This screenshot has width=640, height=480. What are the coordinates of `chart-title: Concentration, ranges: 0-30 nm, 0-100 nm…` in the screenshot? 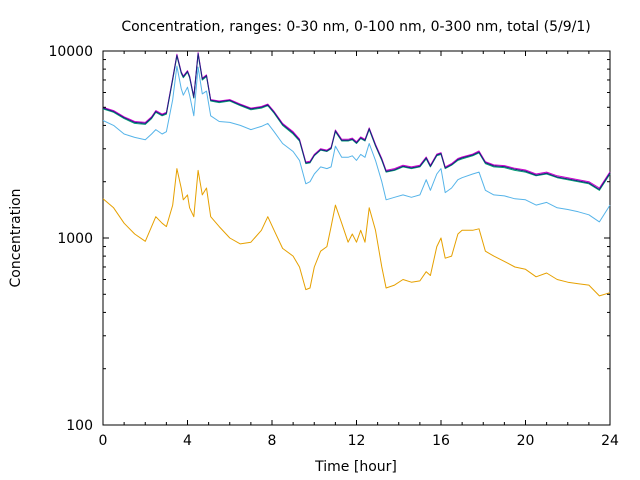 It's located at (355, 27).